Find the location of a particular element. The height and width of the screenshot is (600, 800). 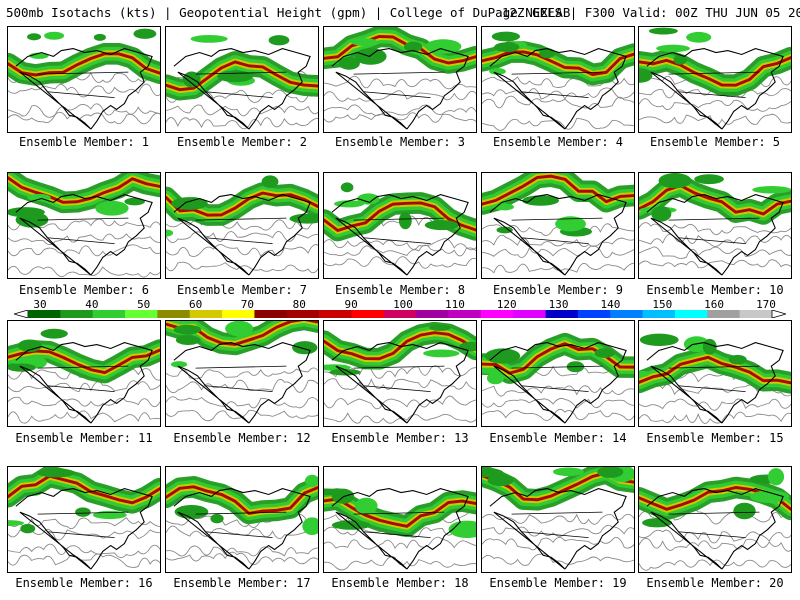

colorbar-tick-label: 120 is located at coordinates (506, 304).